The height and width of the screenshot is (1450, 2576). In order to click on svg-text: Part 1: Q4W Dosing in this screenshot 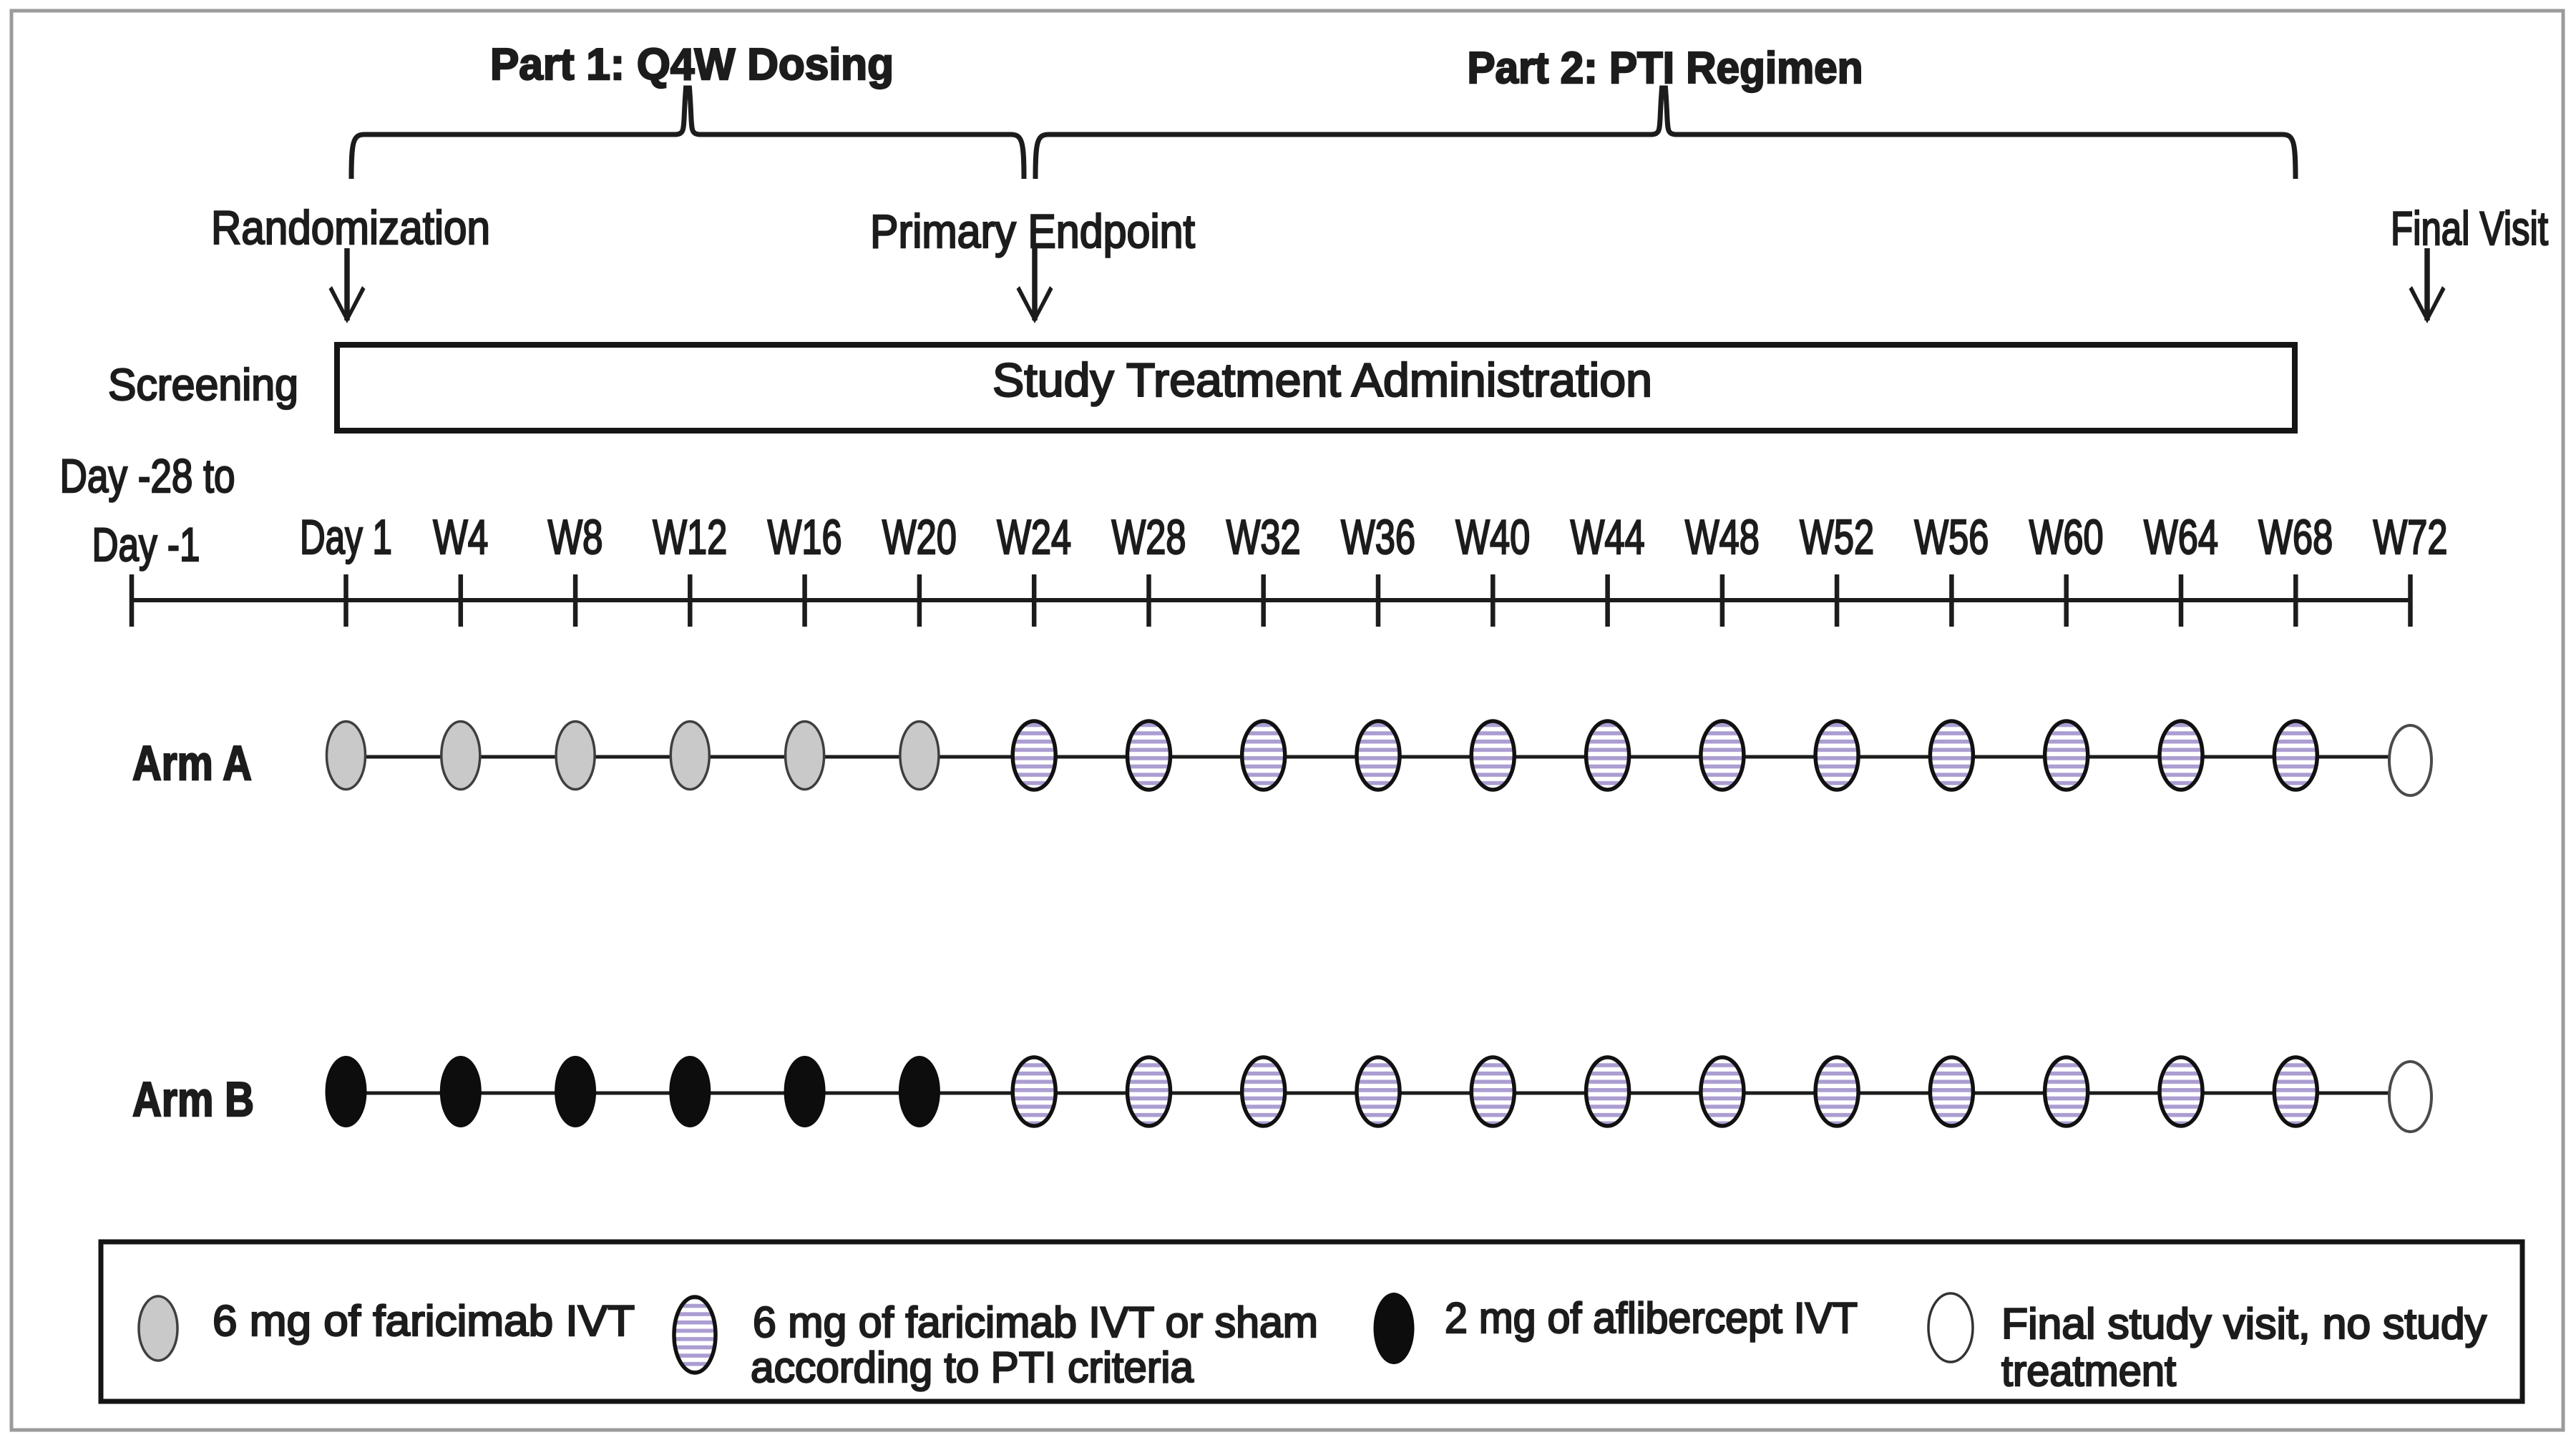, I will do `click(692, 64)`.